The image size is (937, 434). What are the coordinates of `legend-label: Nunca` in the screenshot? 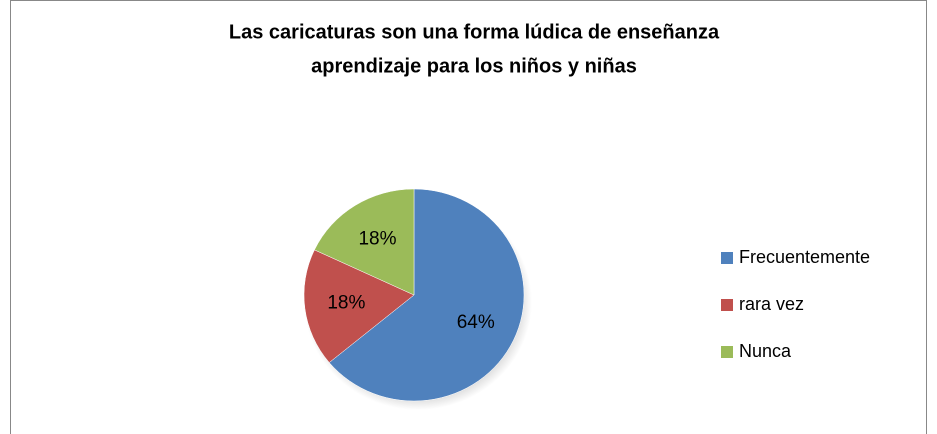 It's located at (765, 351).